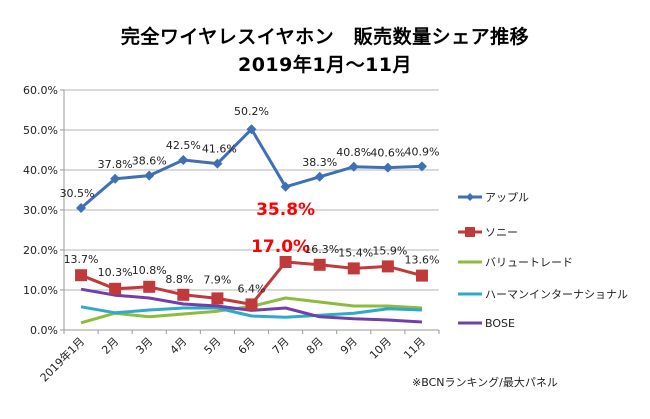 This screenshot has width=650, height=419. I want to click on y-tick-label: 0.0%, so click(44, 330).